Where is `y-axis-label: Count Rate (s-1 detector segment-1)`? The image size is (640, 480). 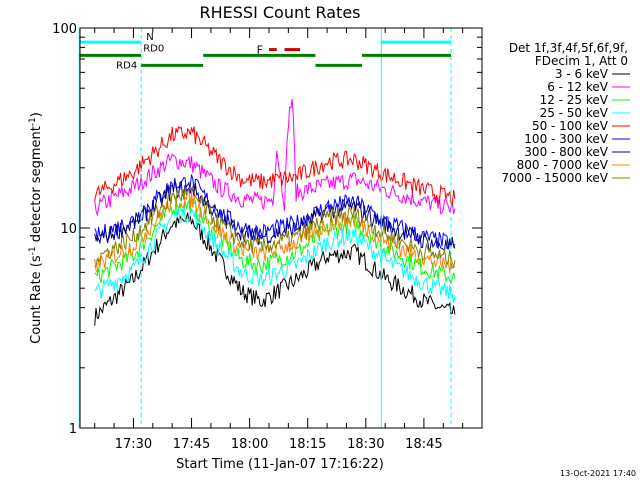
y-axis-label: Count Rate (s-1 detector segment-1) is located at coordinates (36, 228).